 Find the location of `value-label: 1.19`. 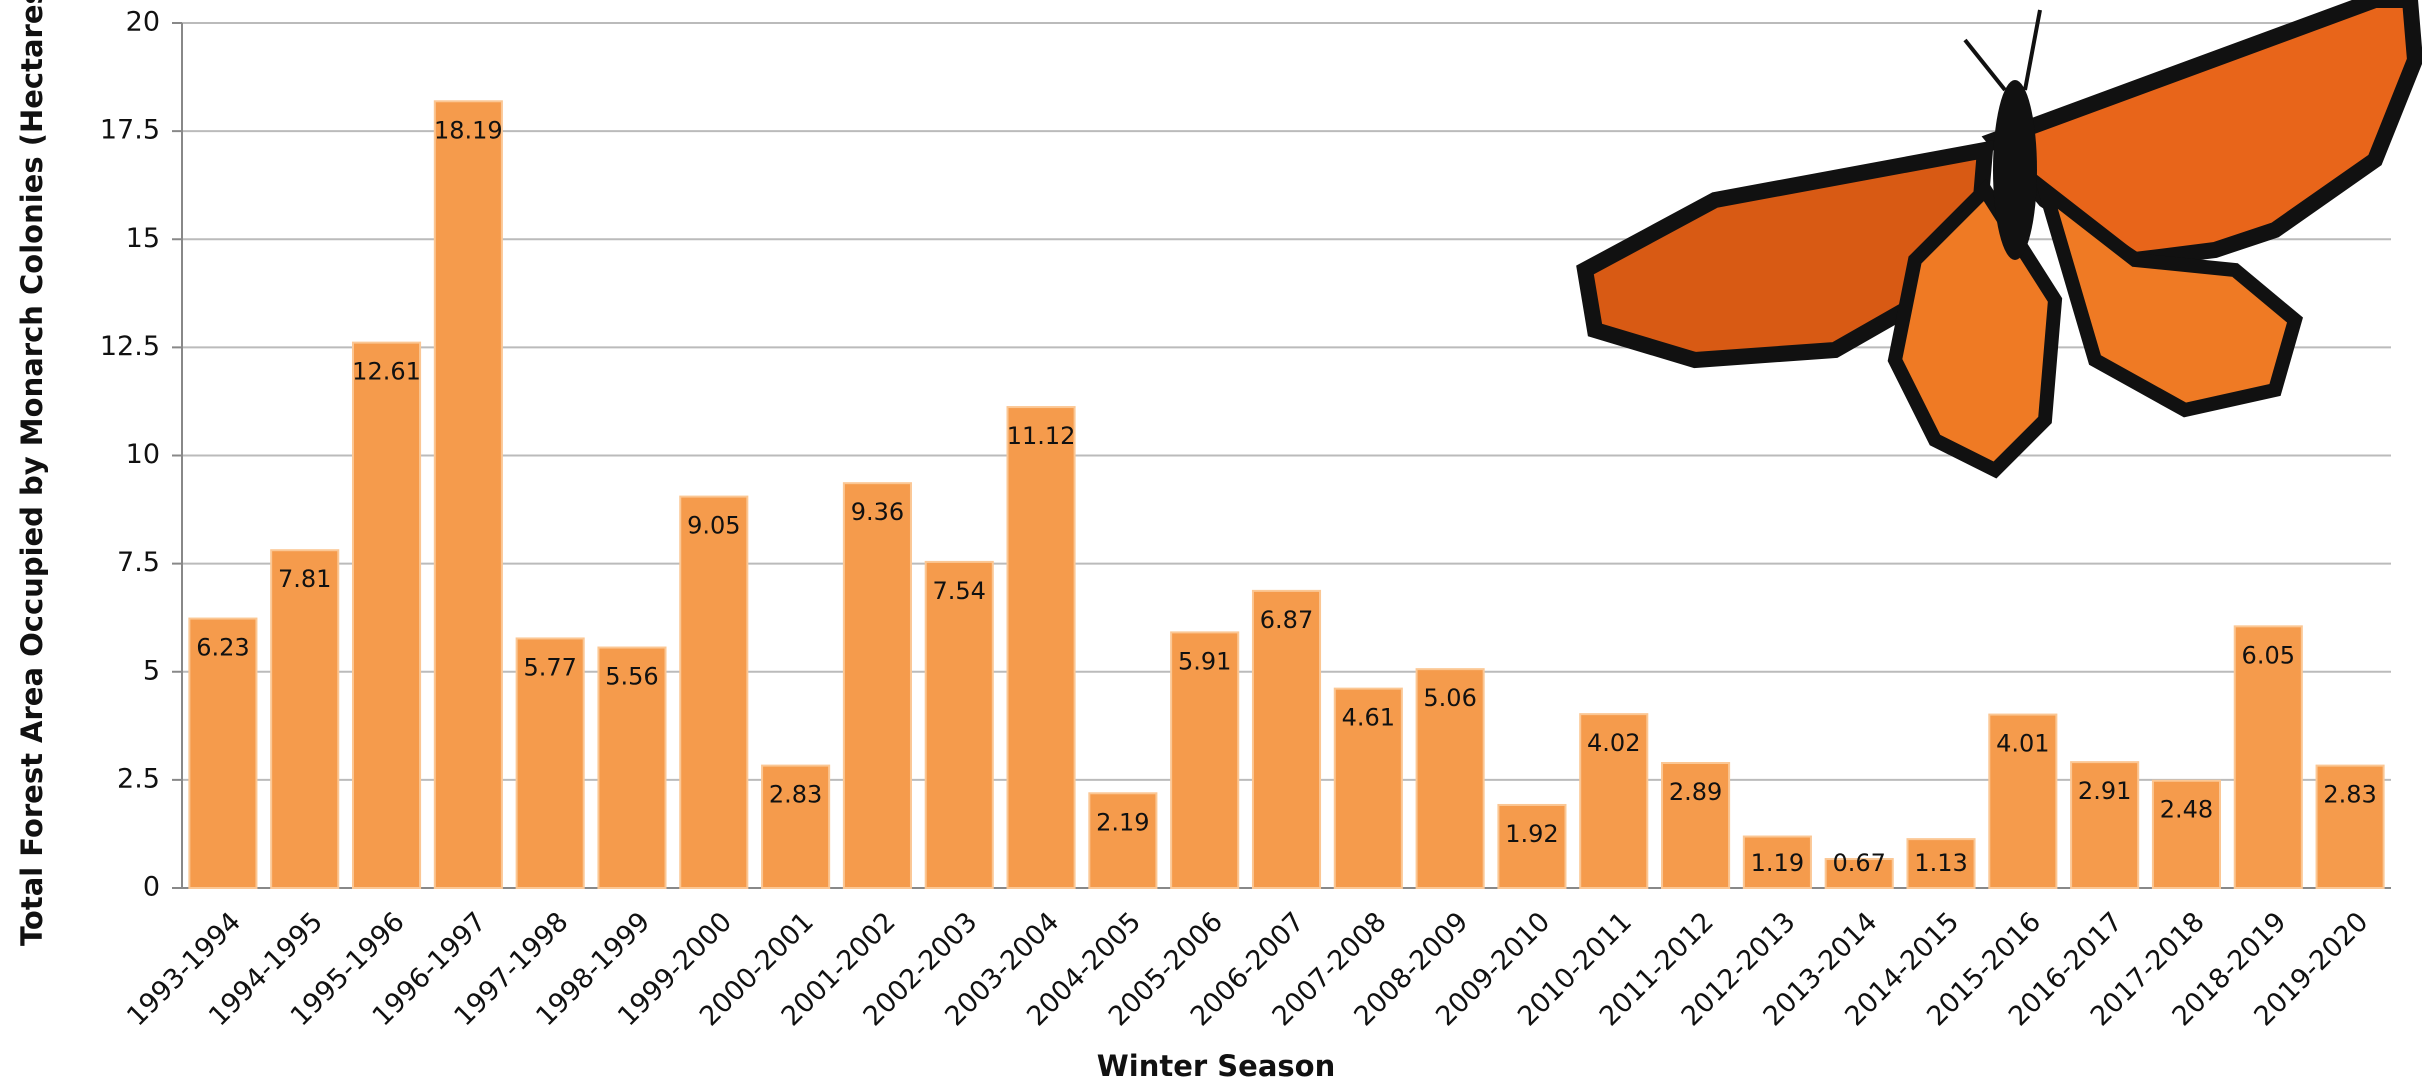

value-label: 1.19 is located at coordinates (1777, 863).